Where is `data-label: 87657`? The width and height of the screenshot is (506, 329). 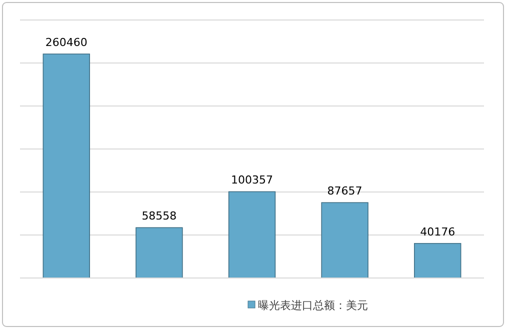
data-label: 87657 is located at coordinates (344, 191).